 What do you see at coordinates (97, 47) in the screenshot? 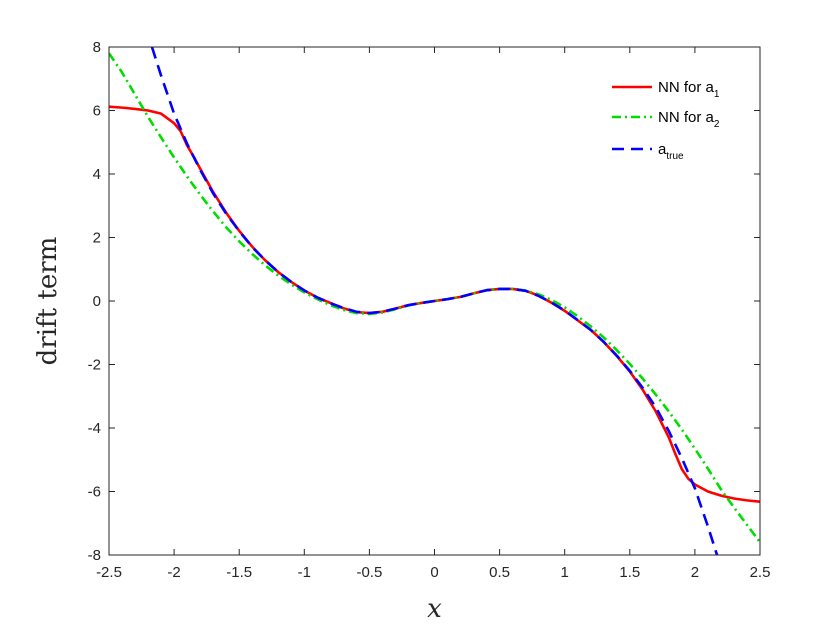
I see `y-tick-label: 8` at bounding box center [97, 47].